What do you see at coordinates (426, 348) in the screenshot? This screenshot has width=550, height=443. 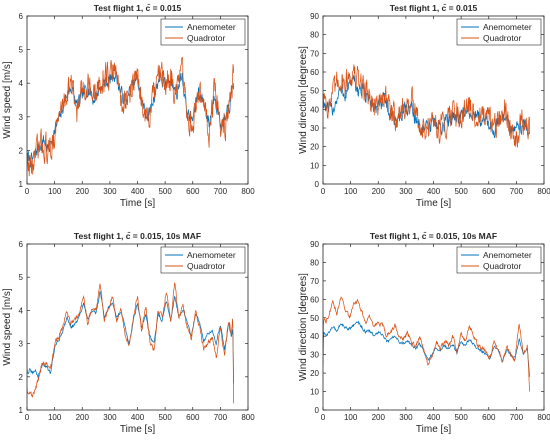 I see `series-line-anemometer` at bounding box center [426, 348].